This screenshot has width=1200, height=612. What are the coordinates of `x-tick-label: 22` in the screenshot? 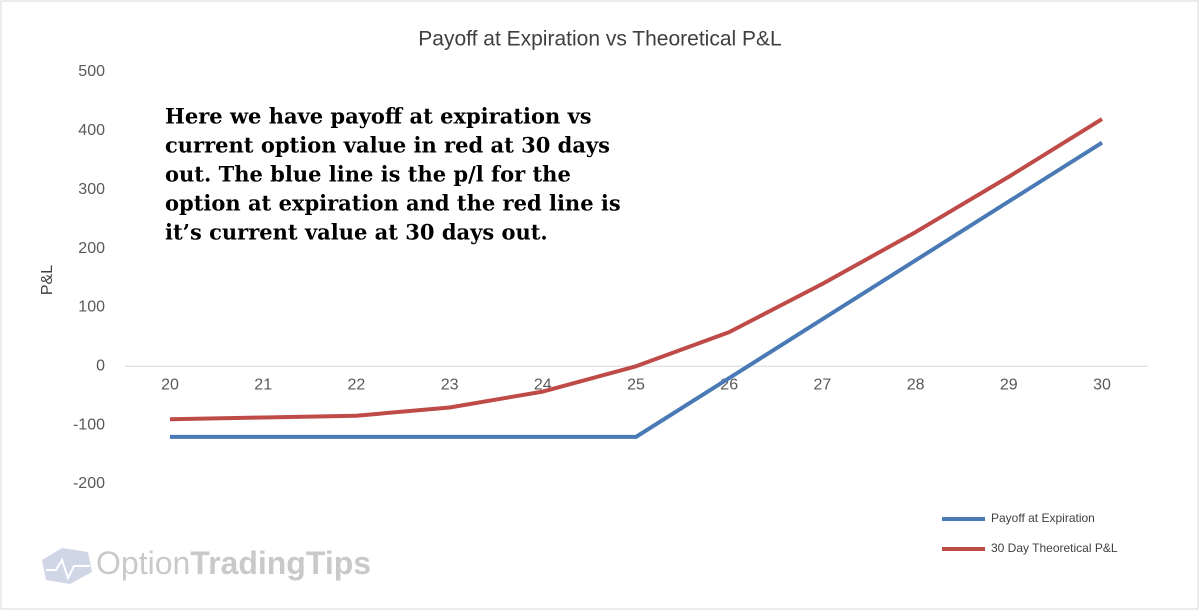 It's located at (357, 385).